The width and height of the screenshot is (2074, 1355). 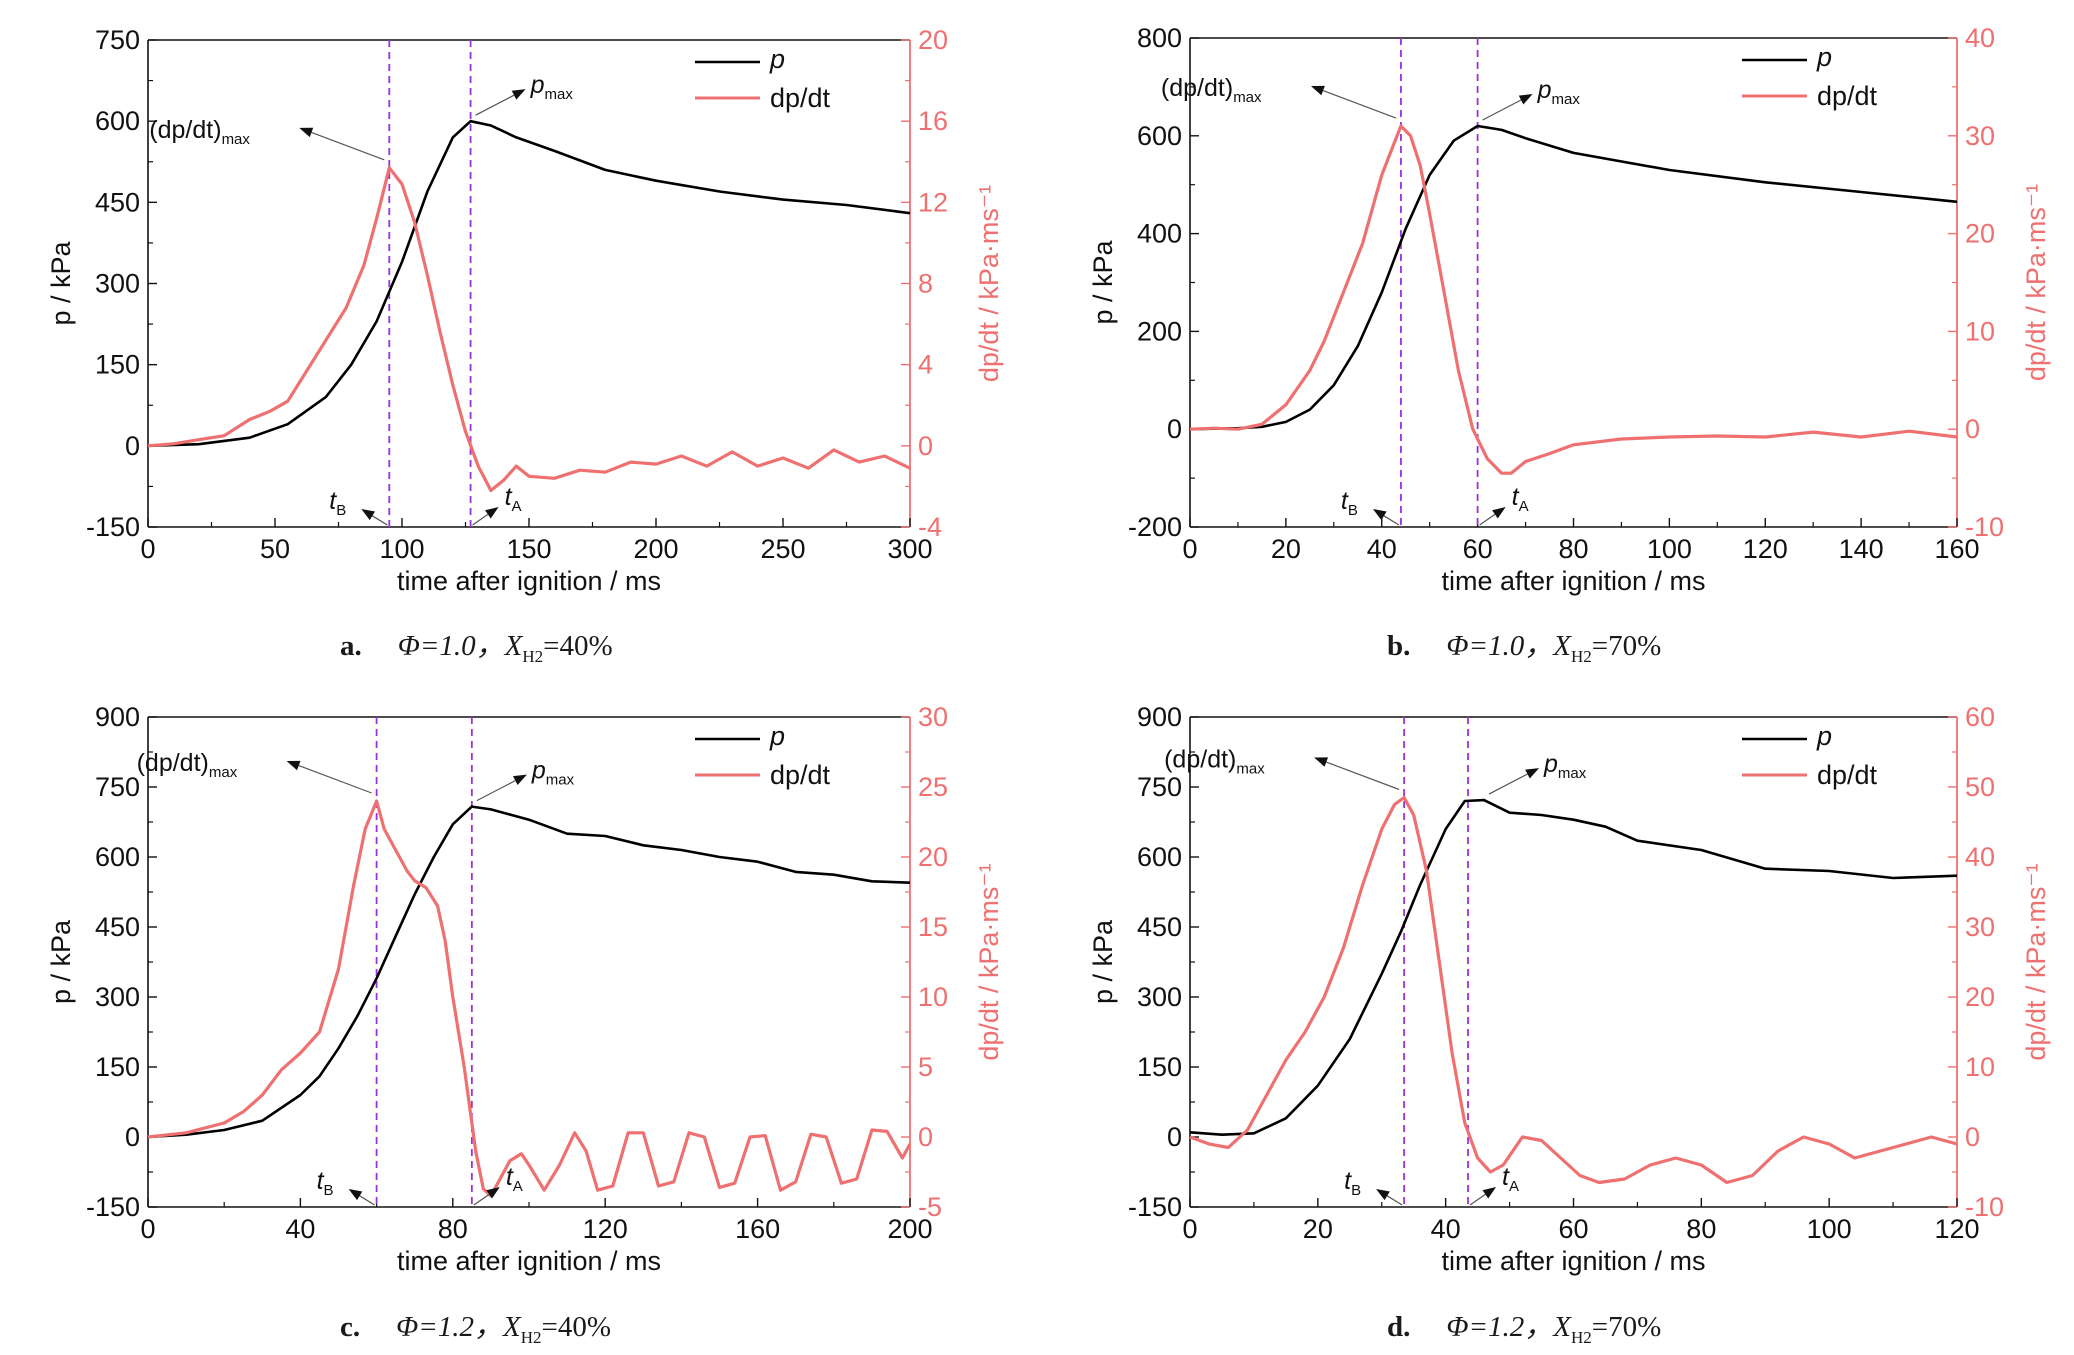 What do you see at coordinates (476, 644) in the screenshot?
I see `caption-a: a. Φ=1.0，XH2=40%` at bounding box center [476, 644].